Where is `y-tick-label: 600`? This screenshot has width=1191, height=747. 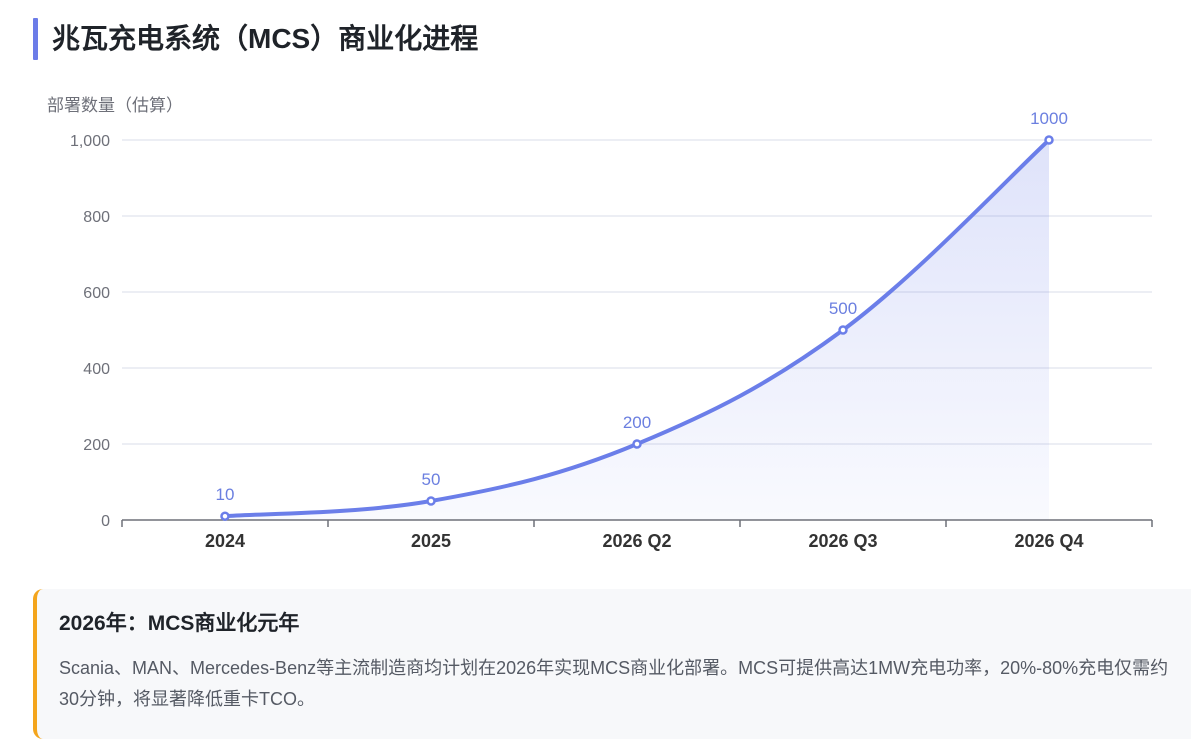
y-tick-label: 600 is located at coordinates (96, 293).